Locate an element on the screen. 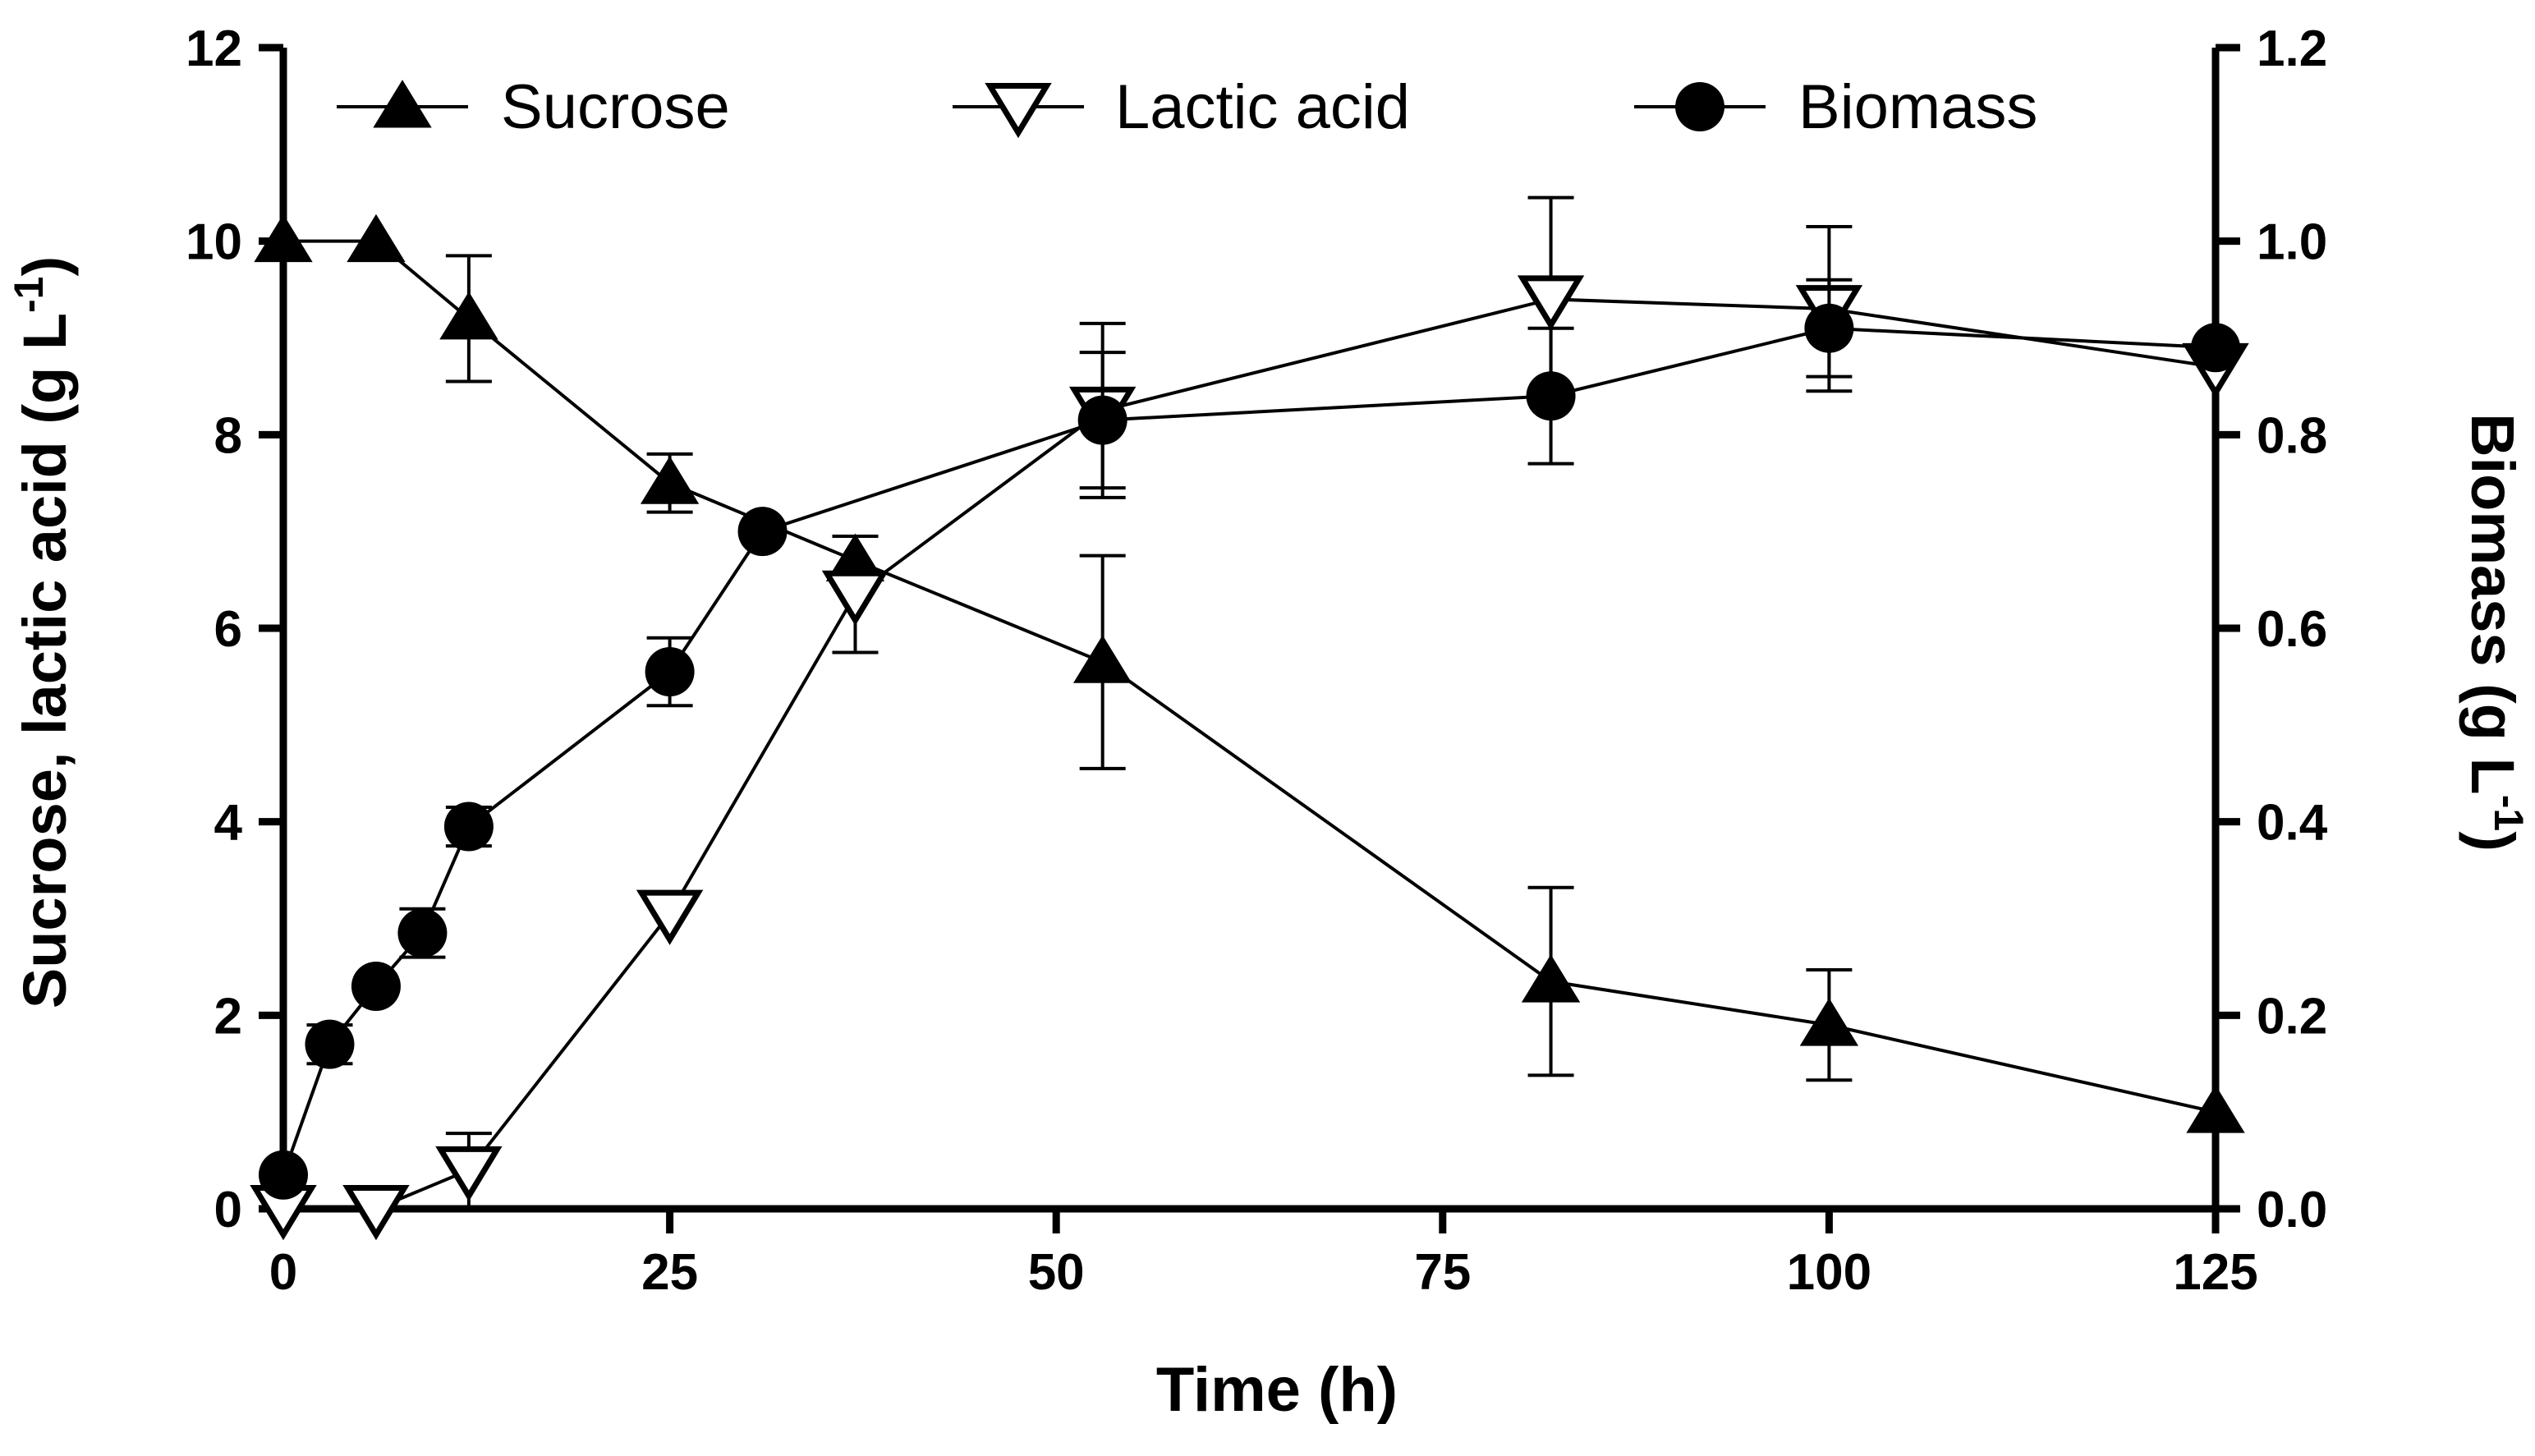 This screenshot has height=1456, width=2535. x-tick-label: 75 is located at coordinates (1442, 1272).